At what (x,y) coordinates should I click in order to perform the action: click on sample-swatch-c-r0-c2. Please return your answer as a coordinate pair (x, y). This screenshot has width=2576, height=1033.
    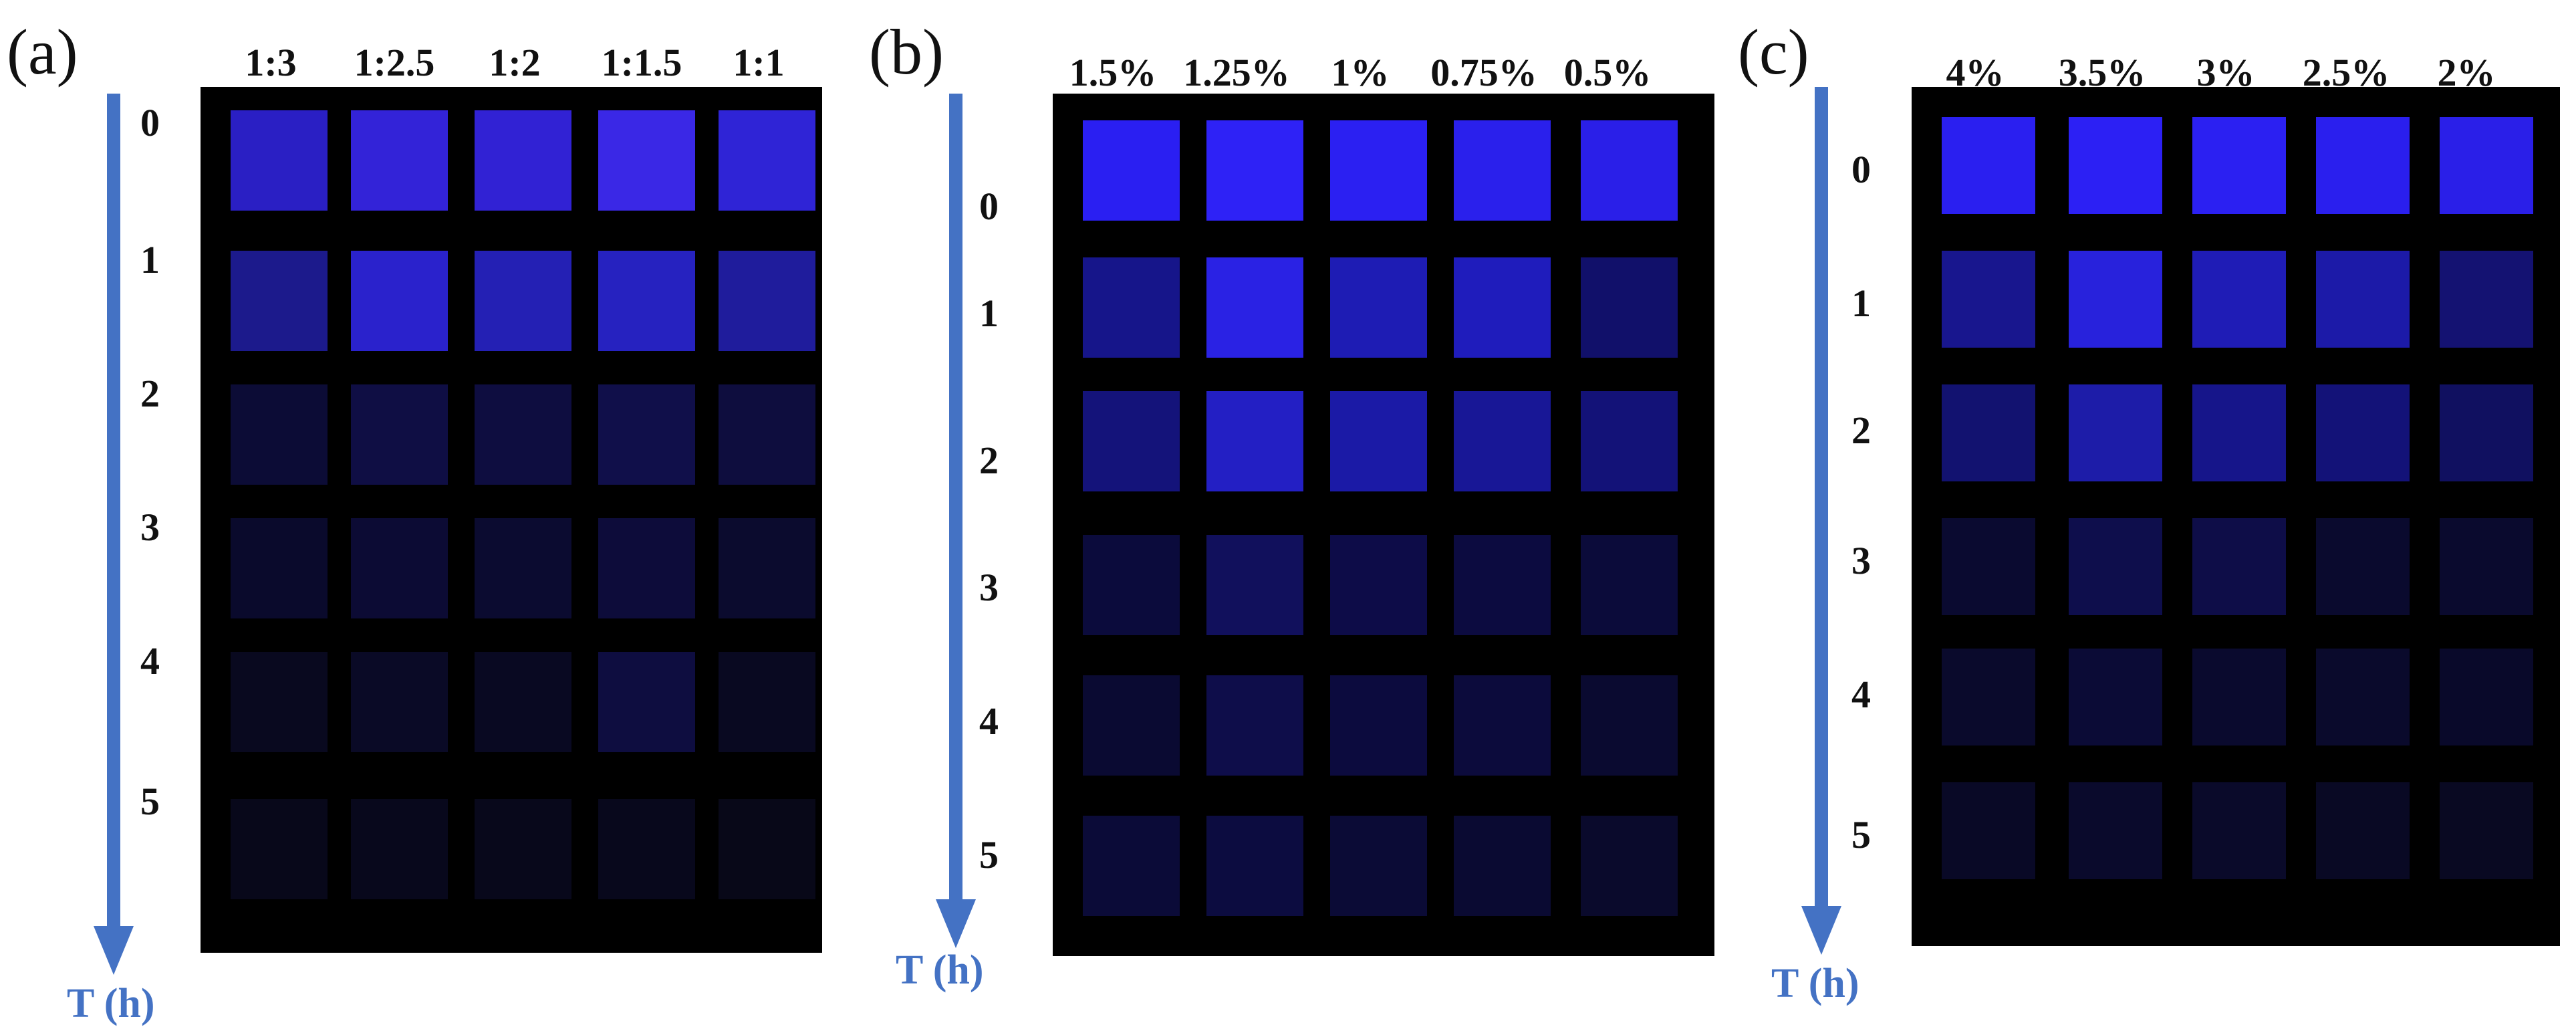
    Looking at the image, I should click on (2239, 165).